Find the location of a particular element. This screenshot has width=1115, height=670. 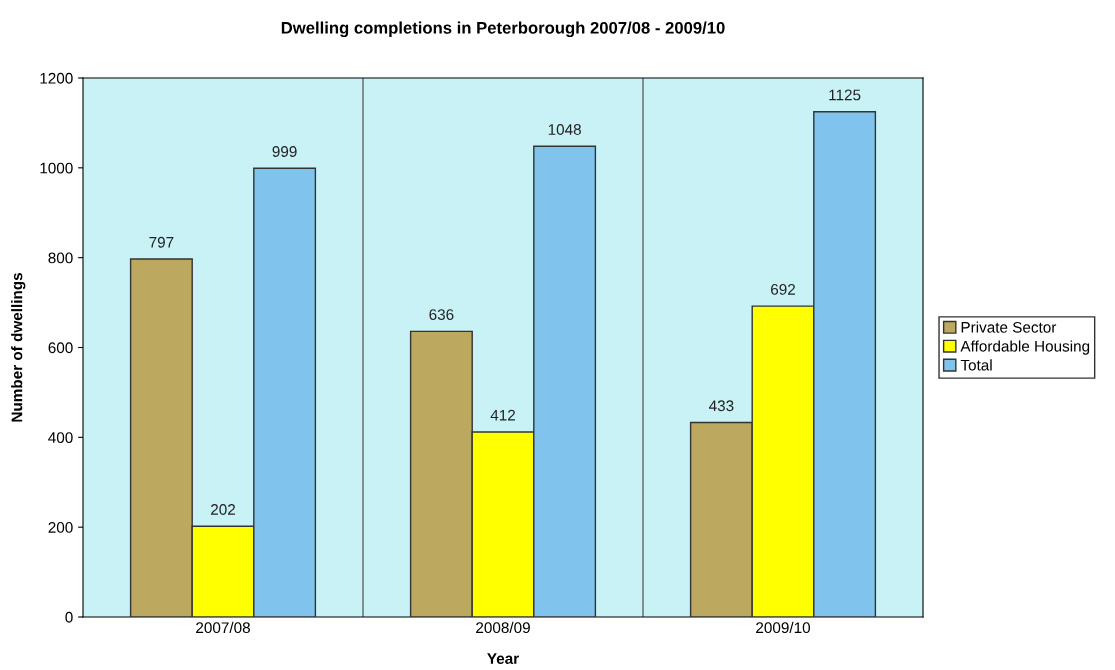

y-tick-label: 600 is located at coordinates (60, 348).